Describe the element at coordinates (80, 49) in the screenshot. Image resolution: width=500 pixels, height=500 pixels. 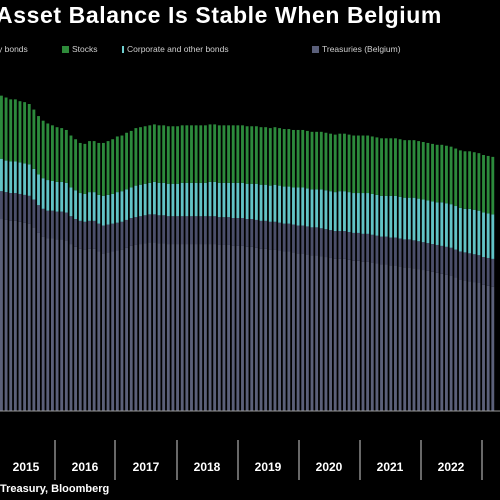
I see `legend-item-stocks: Stocks` at that location.